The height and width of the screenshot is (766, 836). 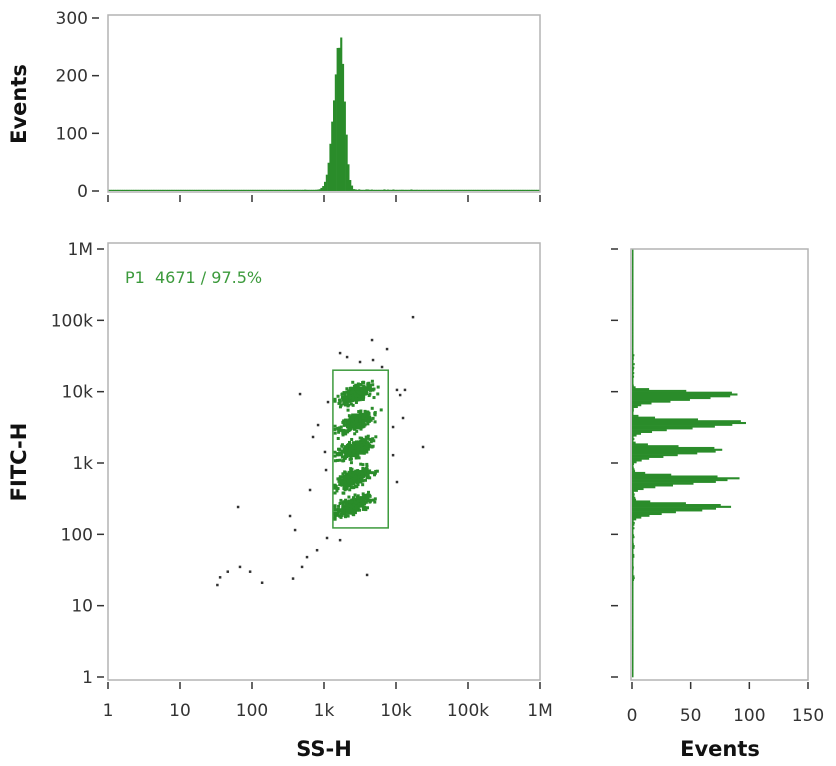 What do you see at coordinates (324, 711) in the screenshot?
I see `x-tick-label: 1k` at bounding box center [324, 711].